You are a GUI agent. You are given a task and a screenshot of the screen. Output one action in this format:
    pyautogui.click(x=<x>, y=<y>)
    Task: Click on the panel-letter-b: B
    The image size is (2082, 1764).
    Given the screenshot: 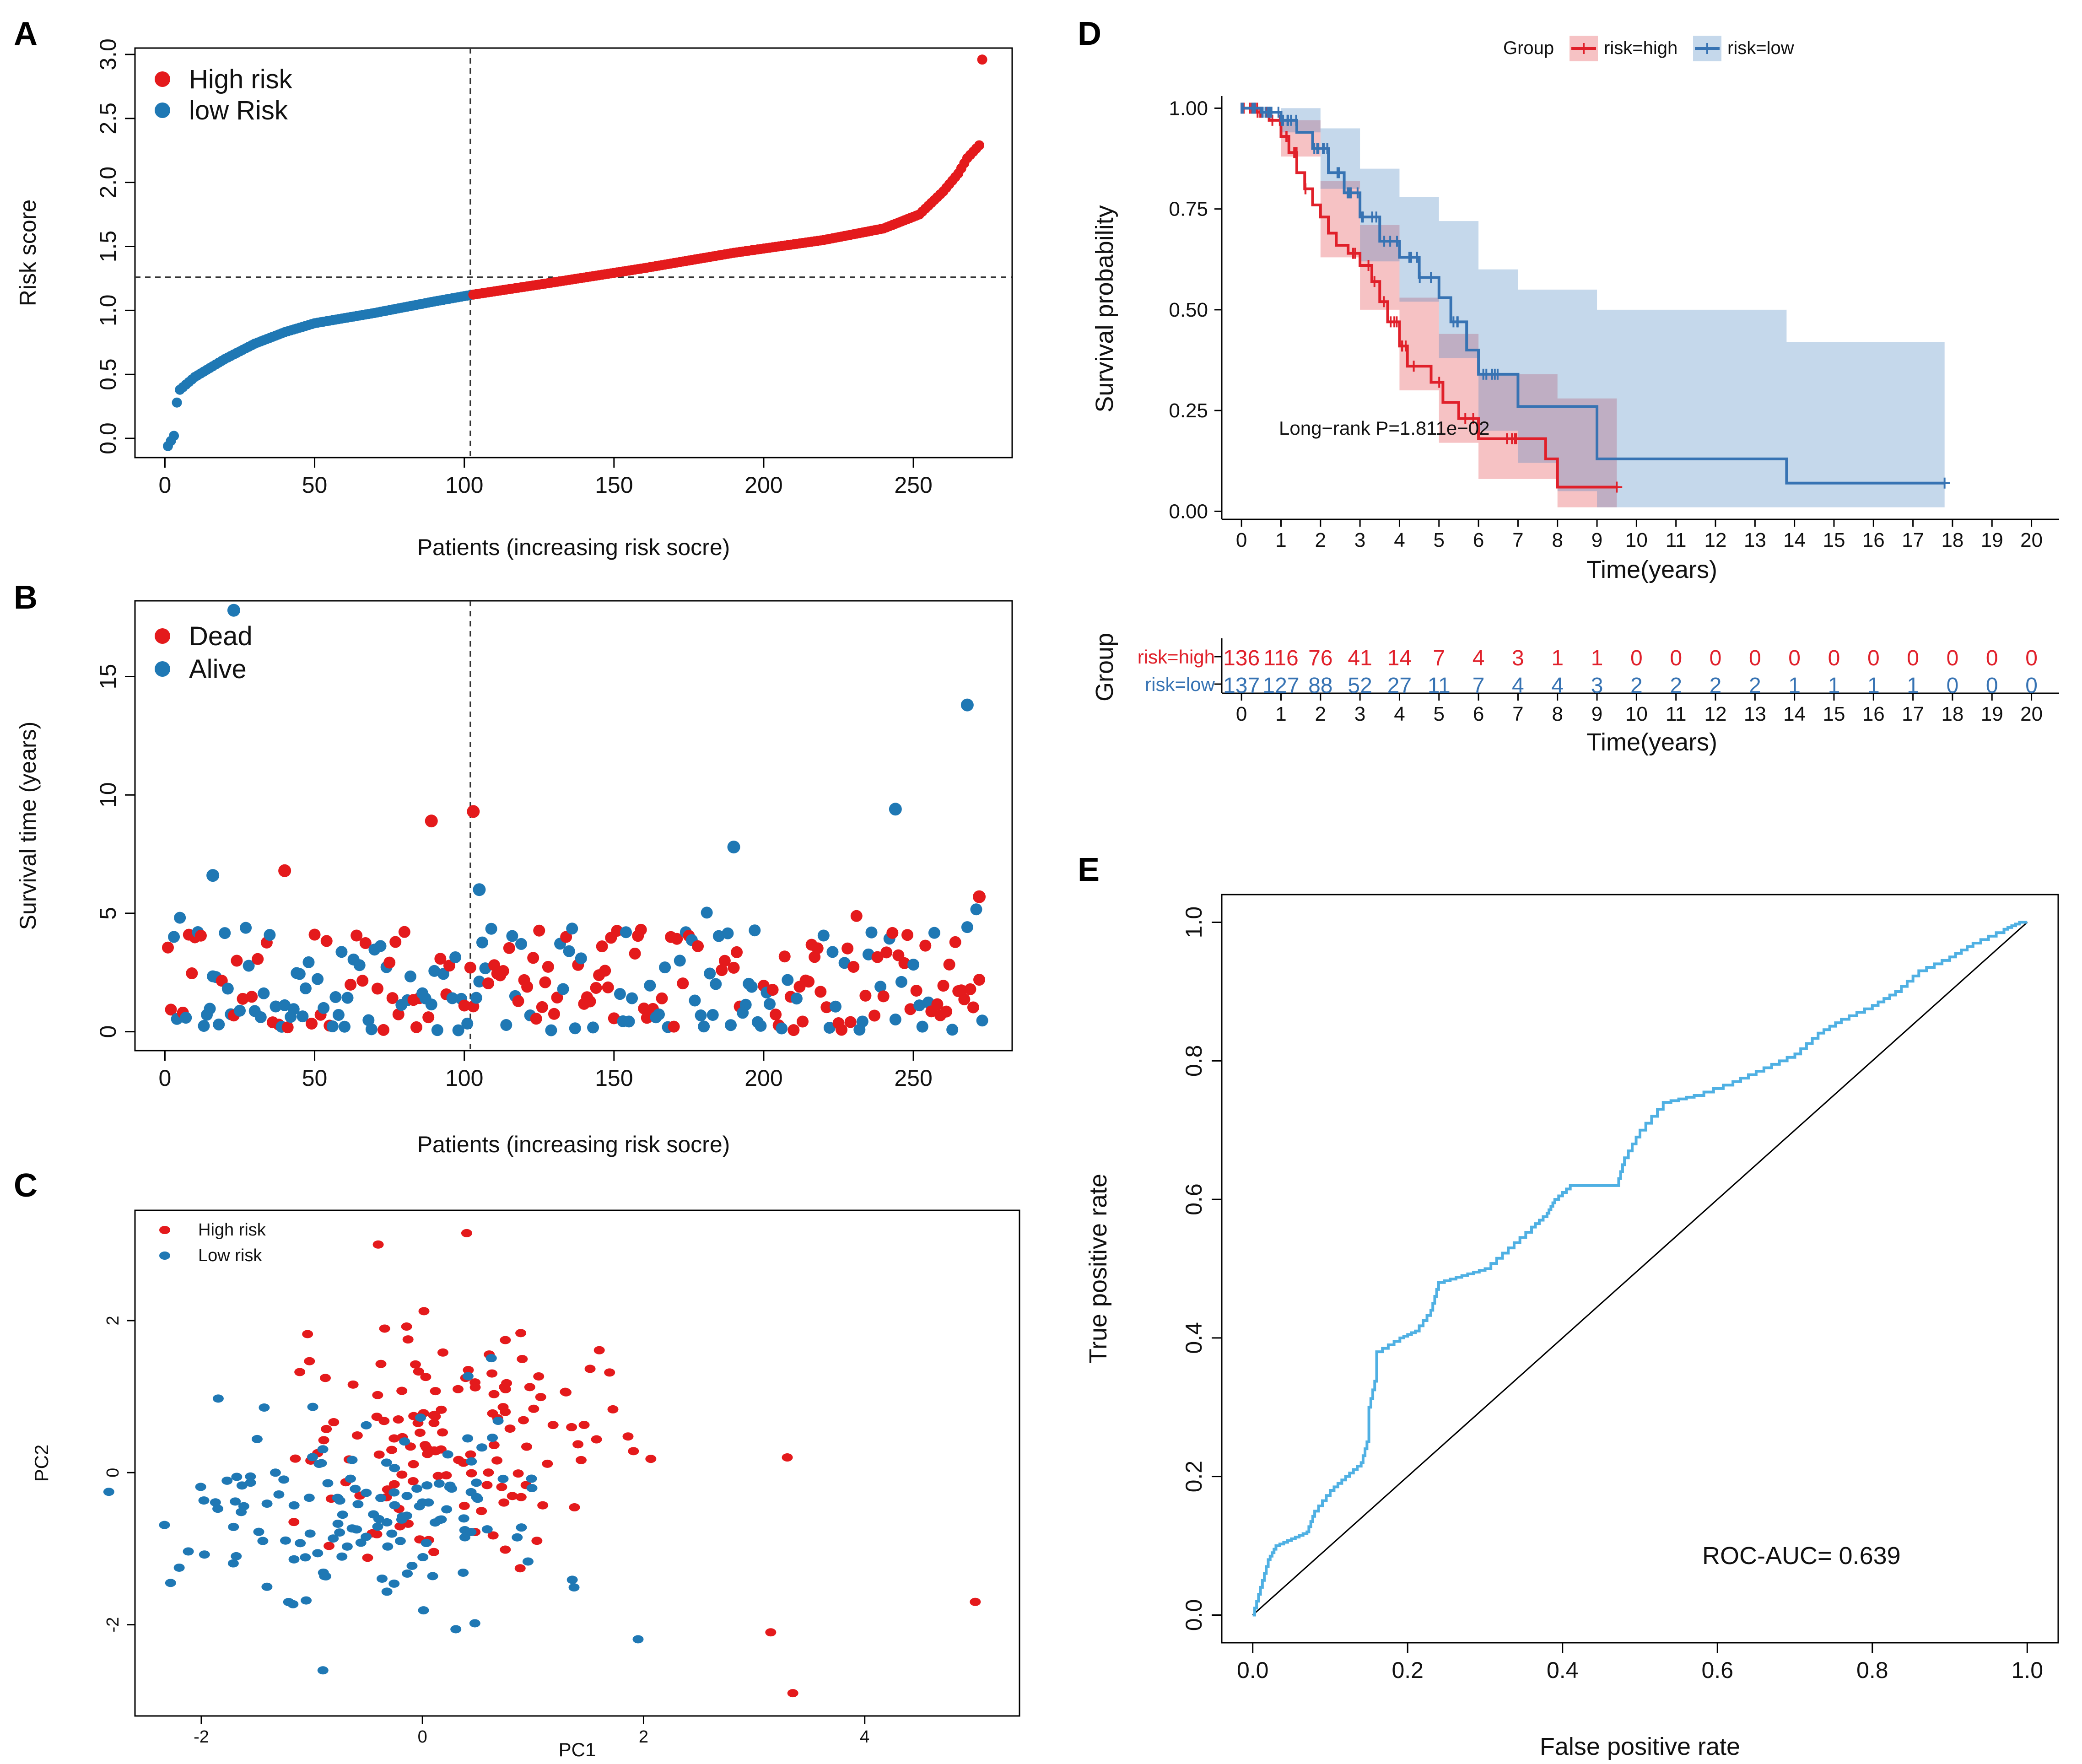 What is the action you would take?
    pyautogui.click(x=26, y=597)
    